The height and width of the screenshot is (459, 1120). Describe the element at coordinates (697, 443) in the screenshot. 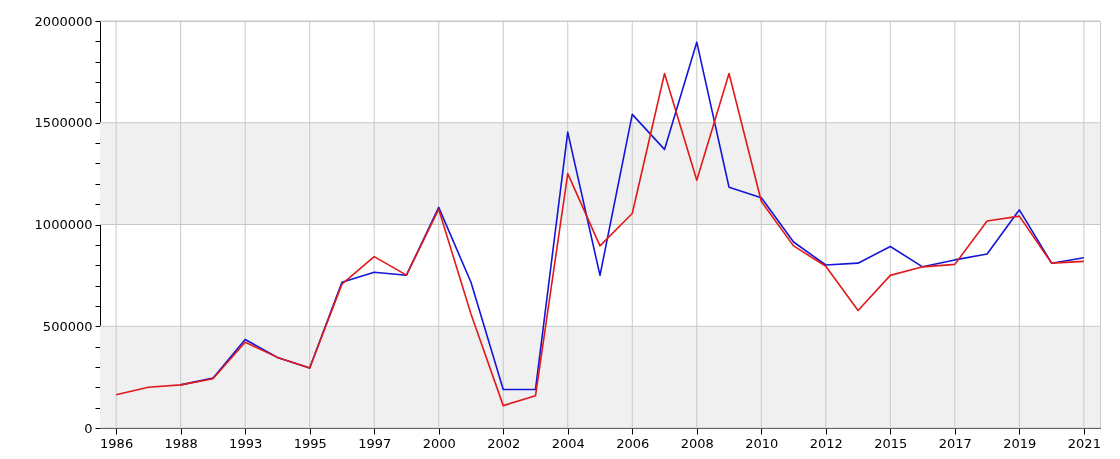

I see `x-tick-label: 2008` at that location.